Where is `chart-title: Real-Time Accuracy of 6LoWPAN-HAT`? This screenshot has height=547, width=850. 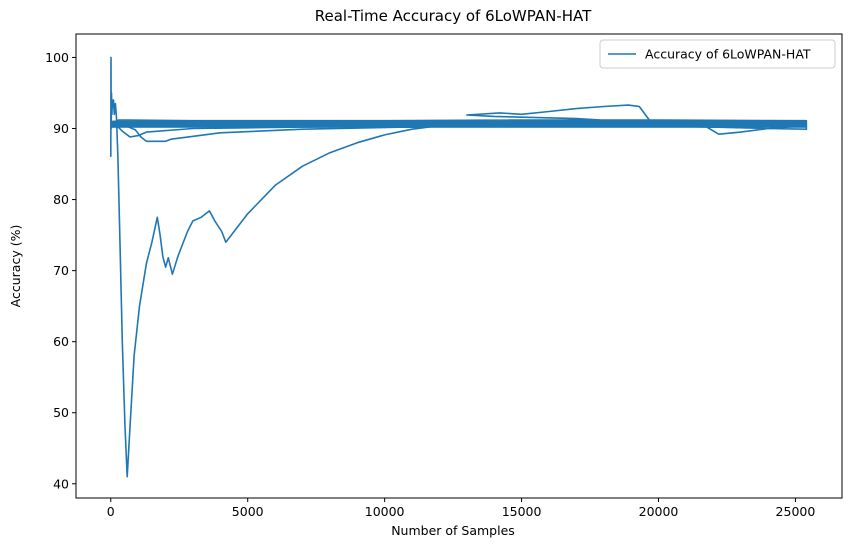 chart-title: Real-Time Accuracy of 6LoWPAN-HAT is located at coordinates (453, 16).